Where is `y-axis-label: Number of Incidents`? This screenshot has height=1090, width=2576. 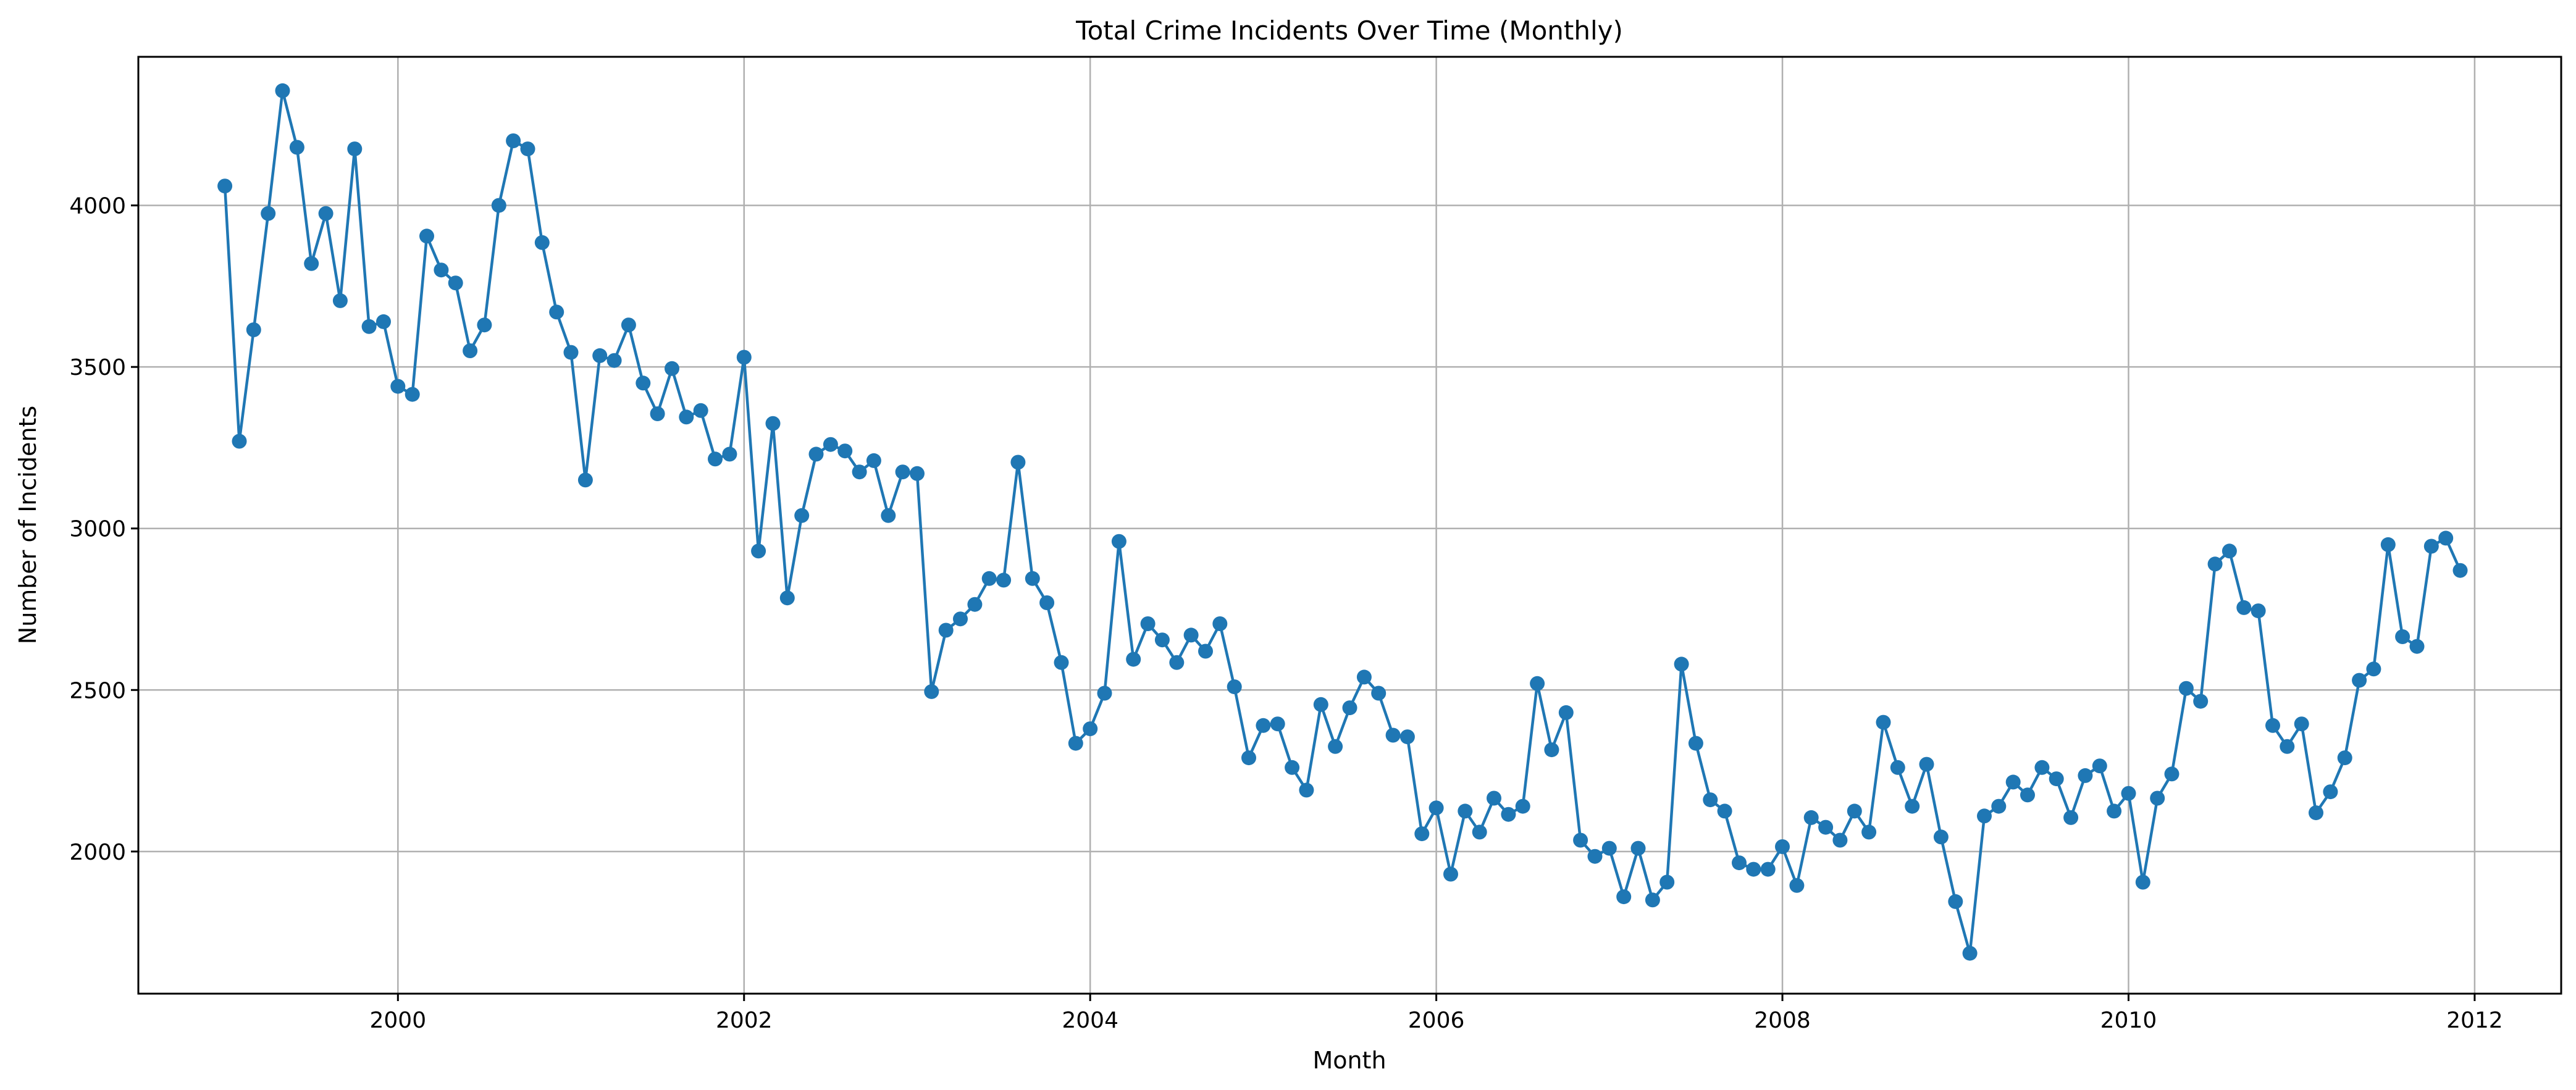
y-axis-label: Number of Incidents is located at coordinates (27, 525).